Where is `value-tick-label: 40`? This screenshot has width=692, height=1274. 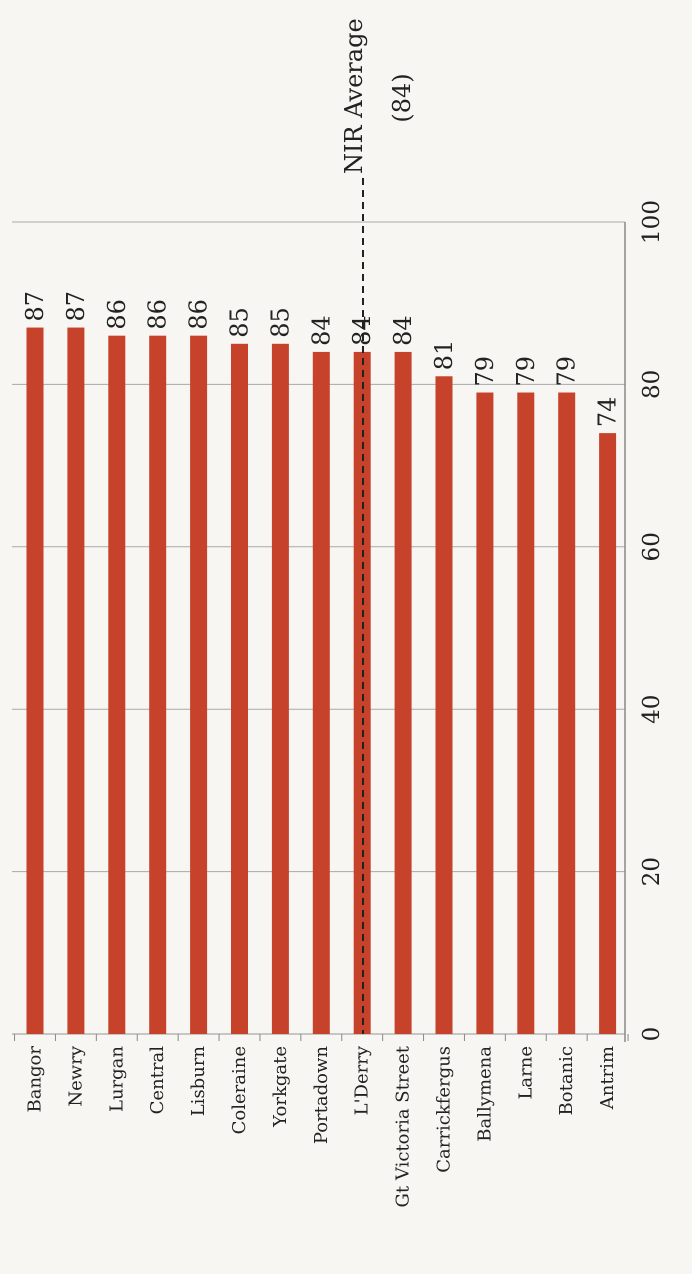
value-tick-label: 40 is located at coordinates (652, 709).